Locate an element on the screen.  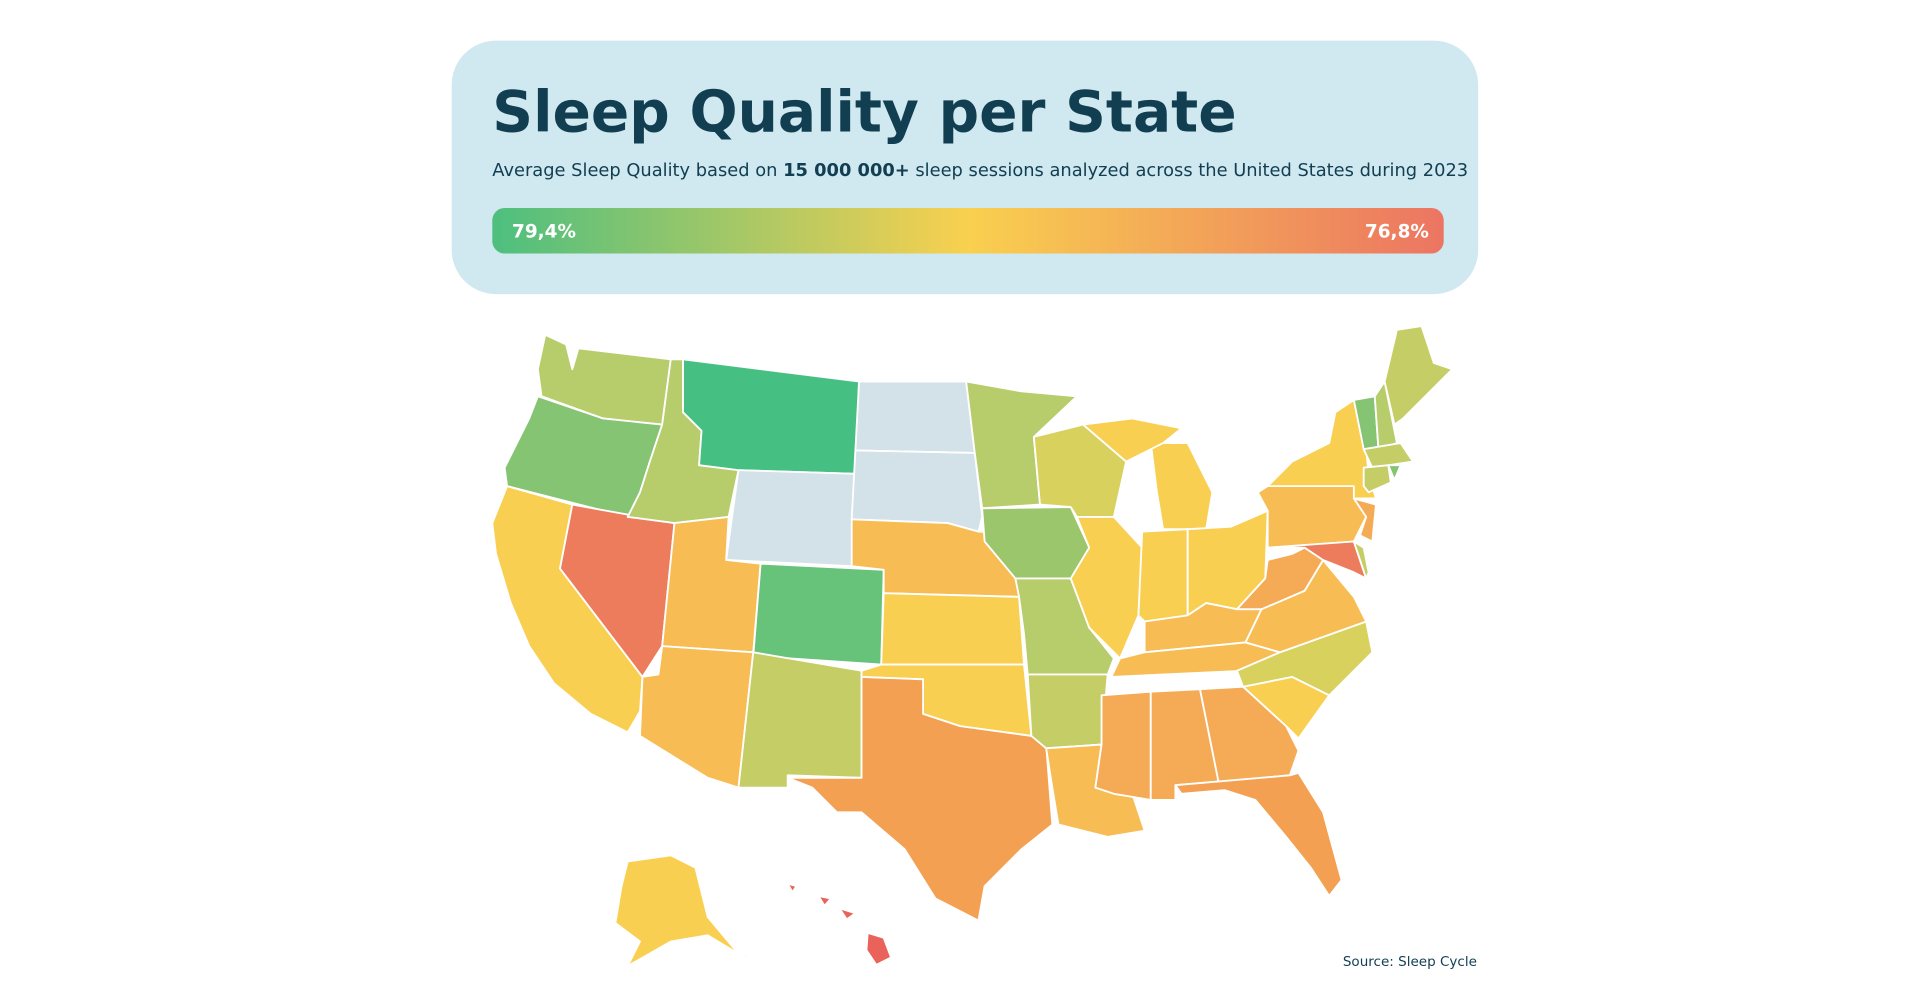
legend-low: 76,8% is located at coordinates (1397, 232).